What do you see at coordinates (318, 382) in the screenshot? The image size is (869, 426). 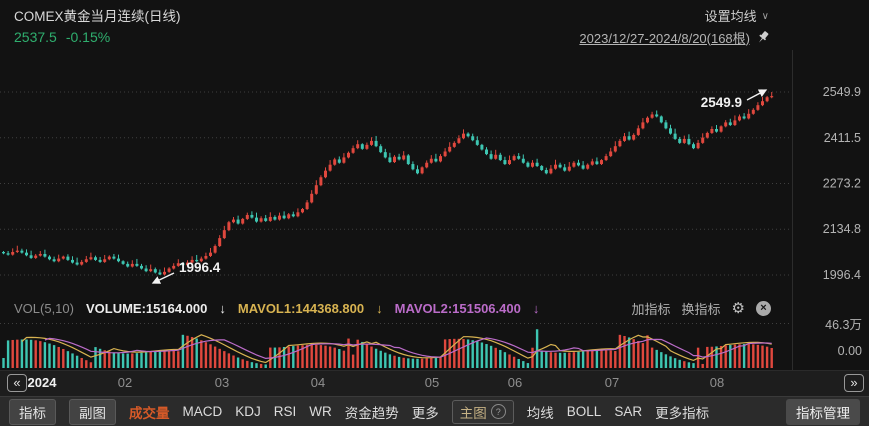 I see `x-axis-label: 04` at bounding box center [318, 382].